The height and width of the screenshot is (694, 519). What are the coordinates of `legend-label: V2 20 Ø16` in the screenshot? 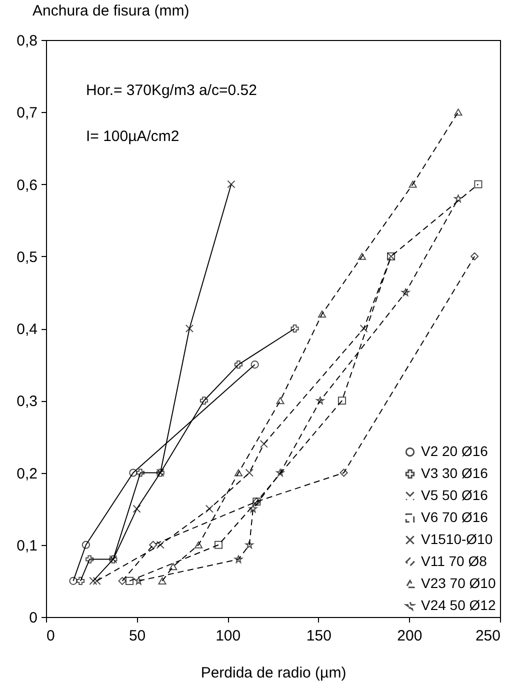 It's located at (454, 451).